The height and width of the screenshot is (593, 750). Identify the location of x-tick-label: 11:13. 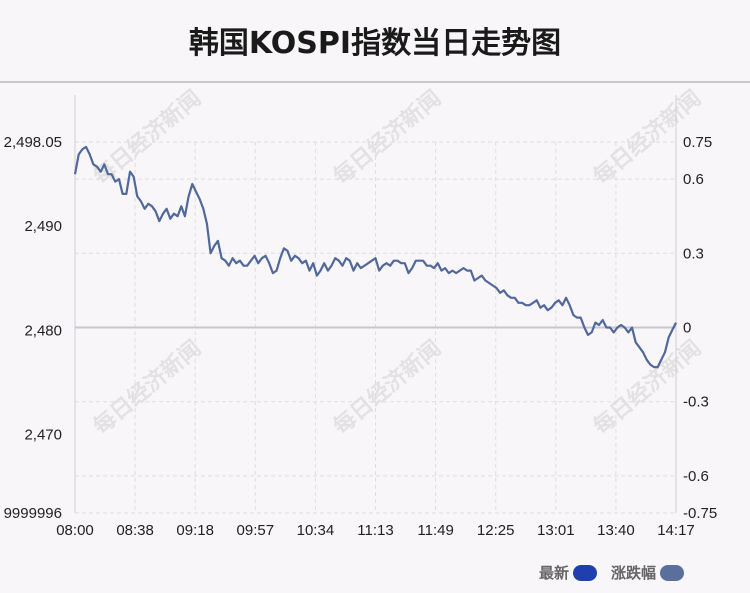
(375, 530).